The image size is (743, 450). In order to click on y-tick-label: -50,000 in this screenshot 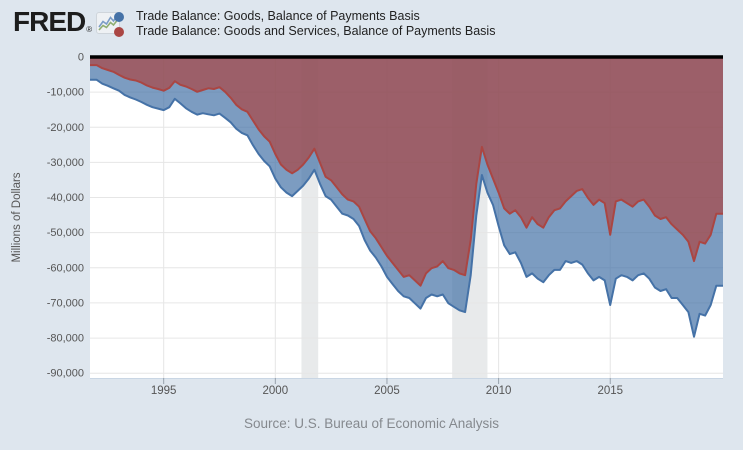, I will do `click(65, 233)`.